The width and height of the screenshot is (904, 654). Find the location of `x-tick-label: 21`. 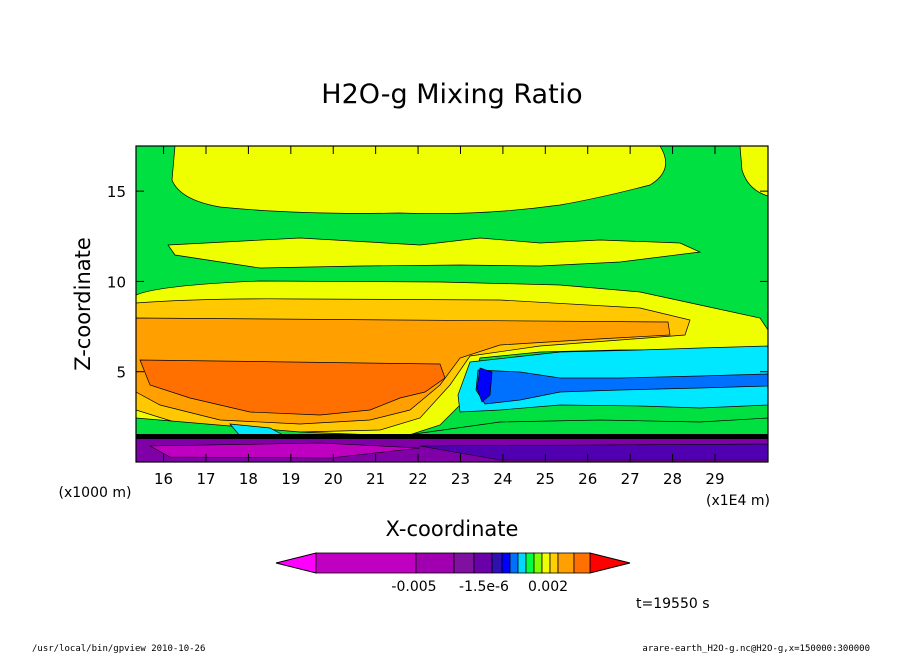

x-tick-label: 21 is located at coordinates (375, 479).